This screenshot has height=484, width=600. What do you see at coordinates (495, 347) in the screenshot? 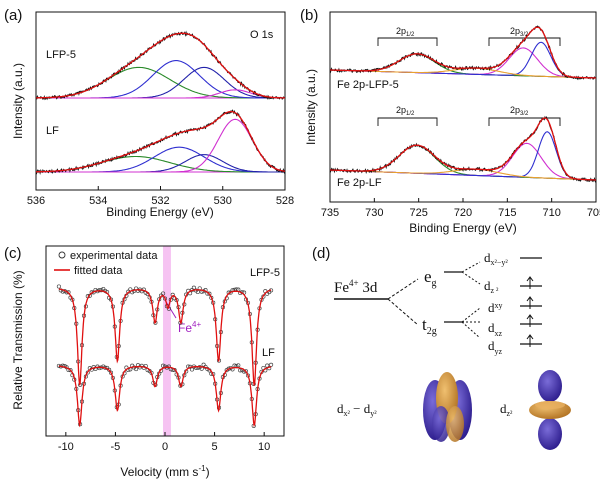
I see `dyz-label: dyz` at bounding box center [495, 347].